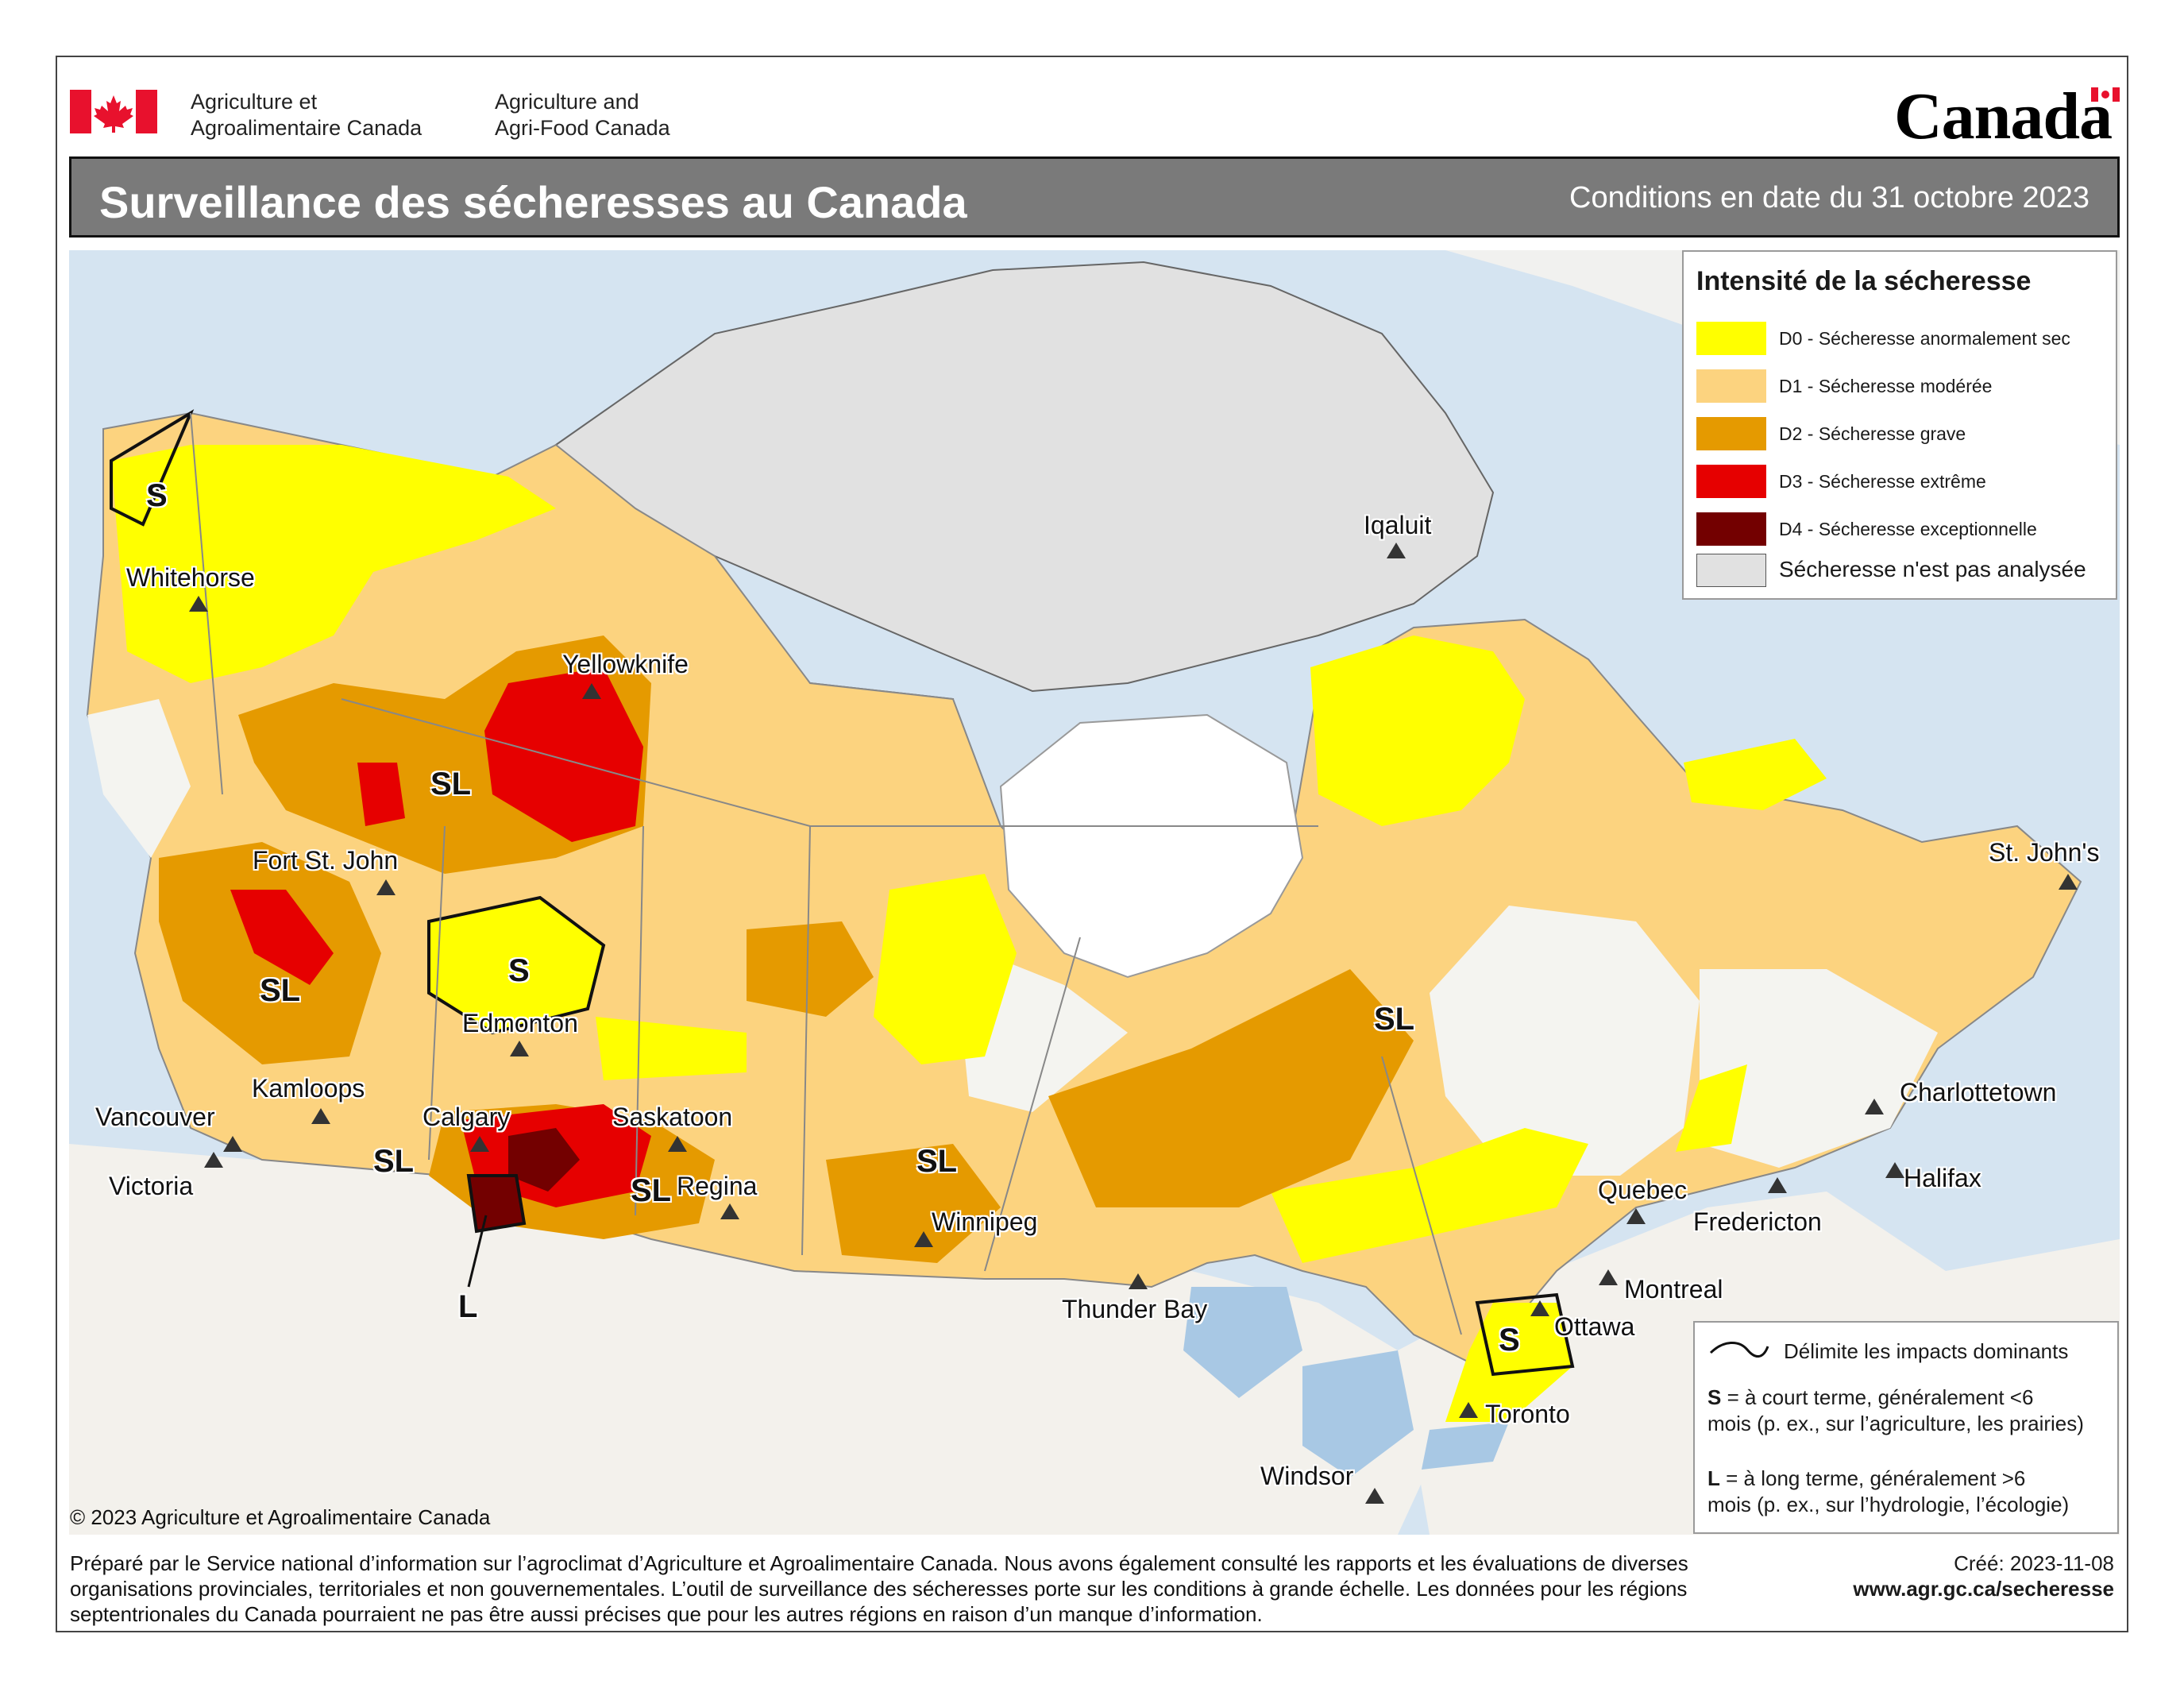  Describe the element at coordinates (1594, 1326) in the screenshot. I see `city-label-ottawa: Ottawa` at that location.